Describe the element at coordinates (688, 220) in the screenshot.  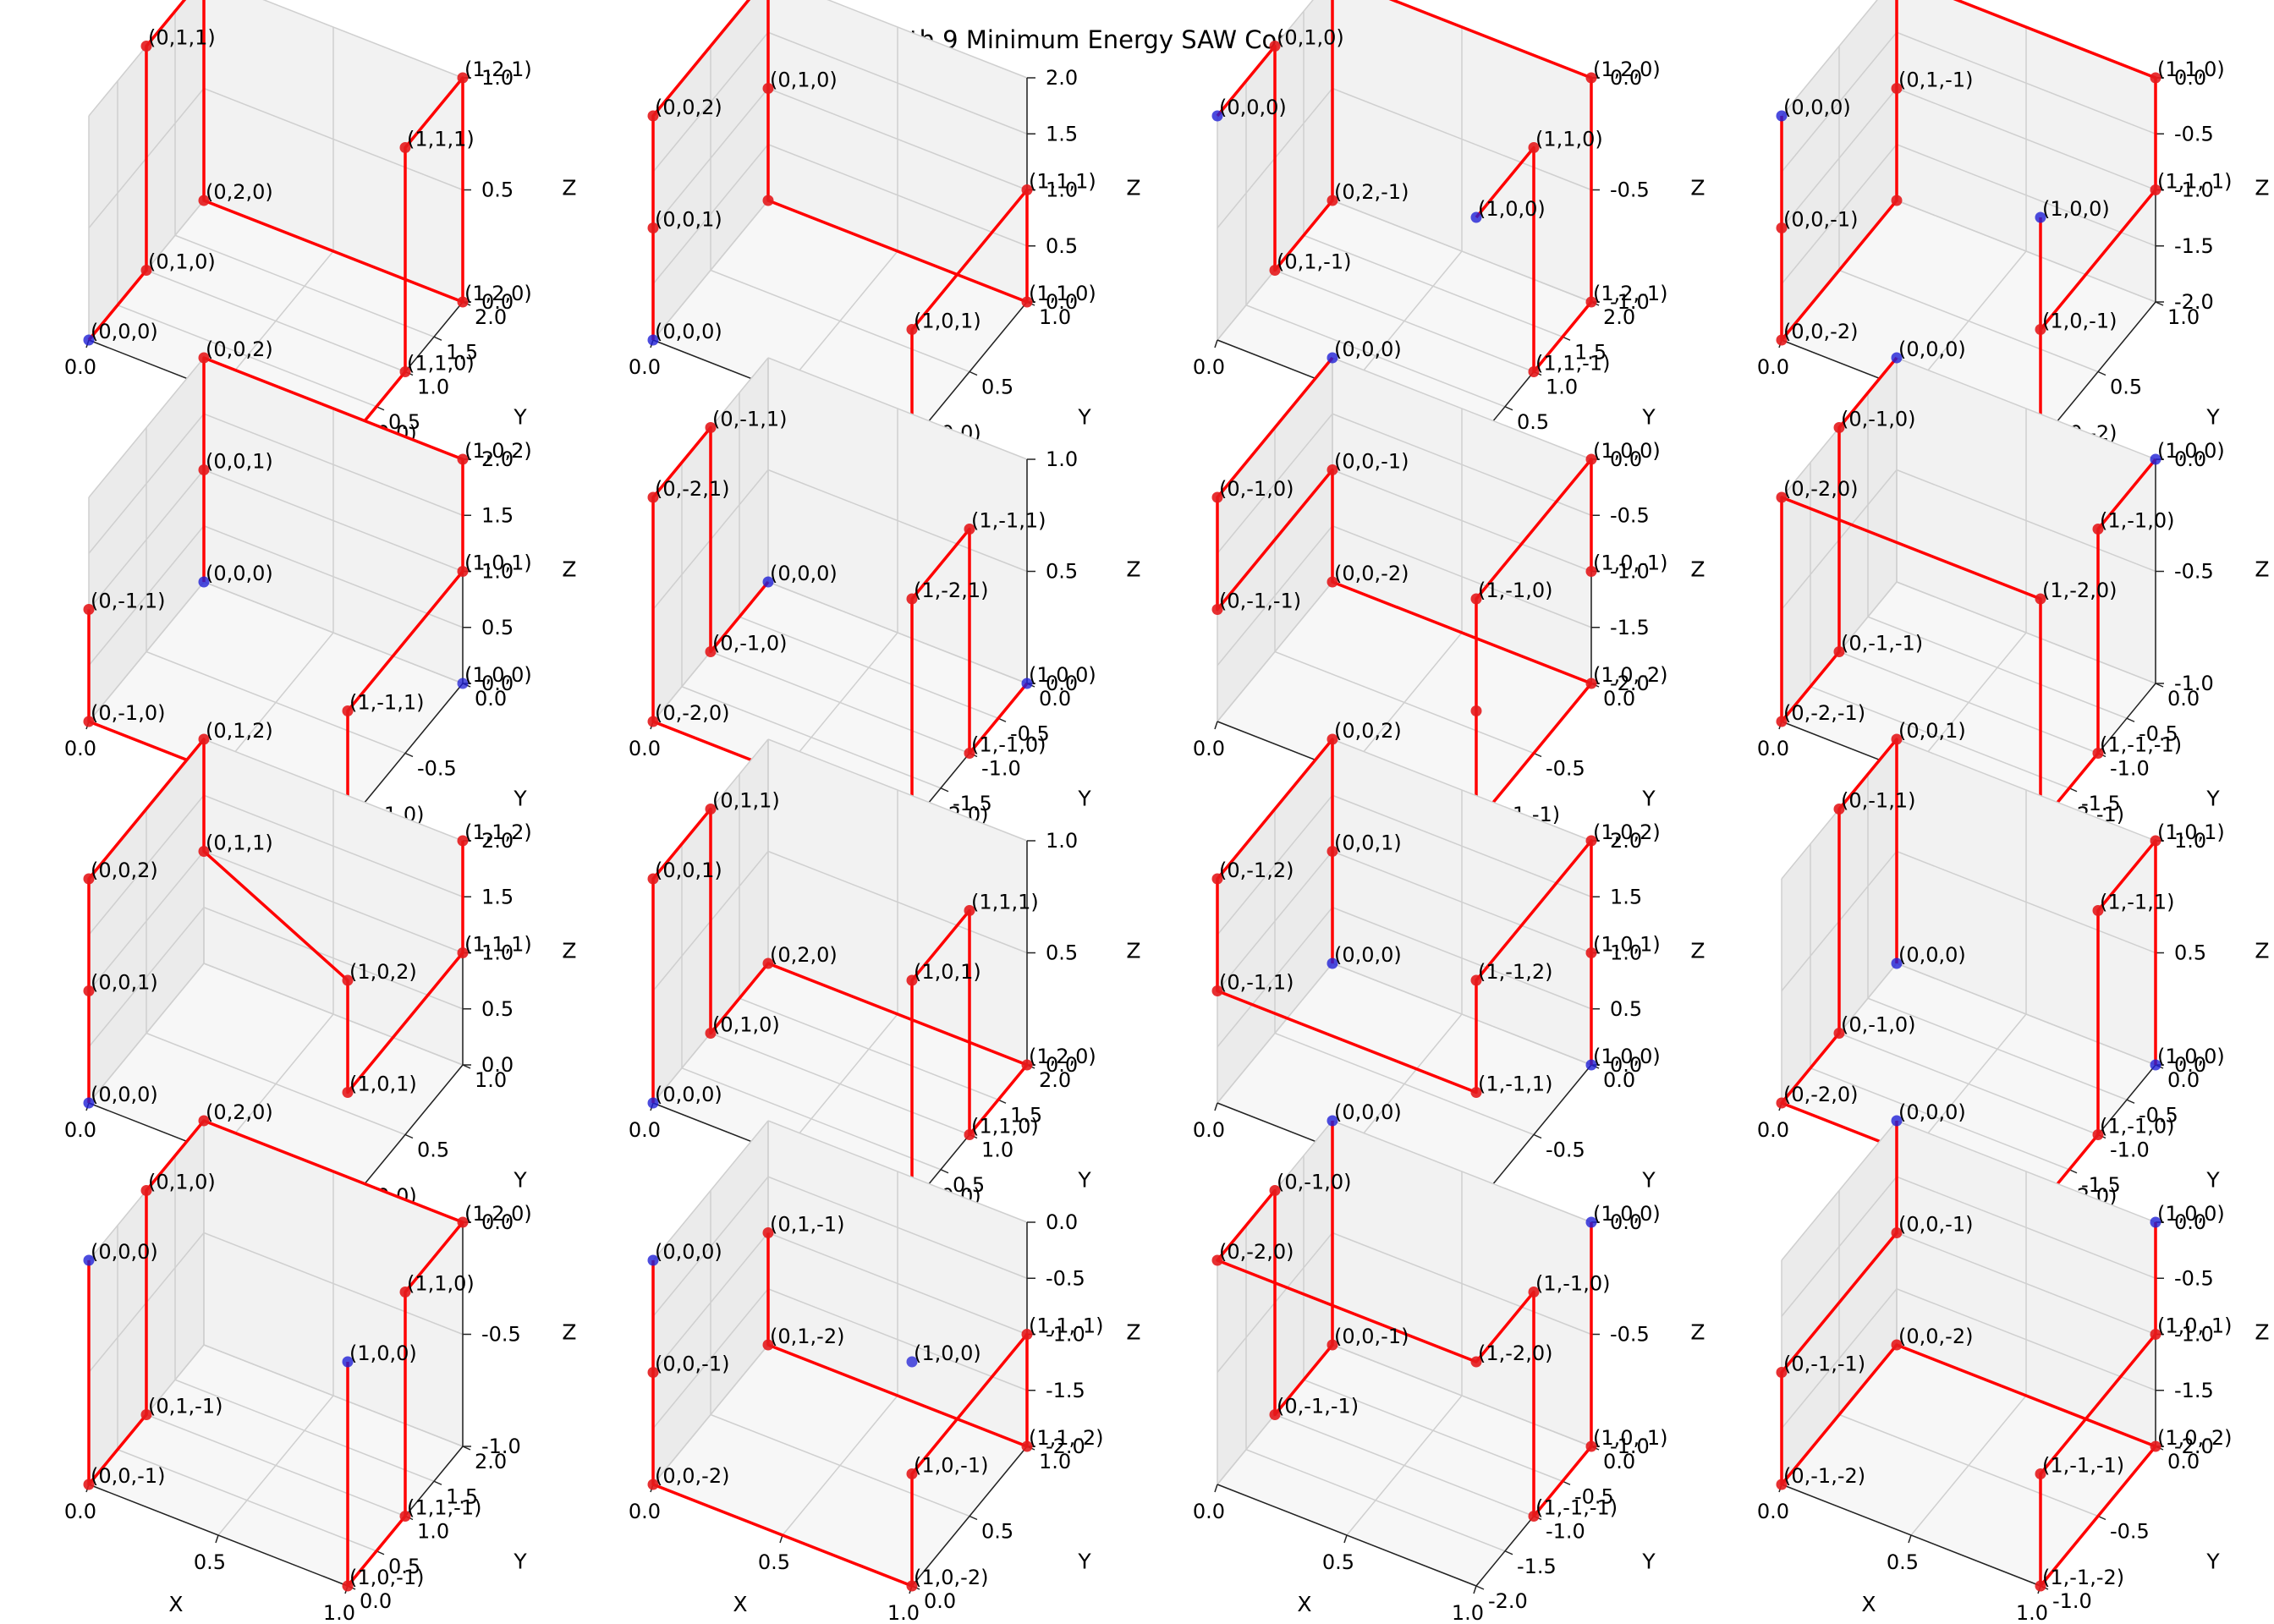
I see `node-label: (0,0,1)` at that location.